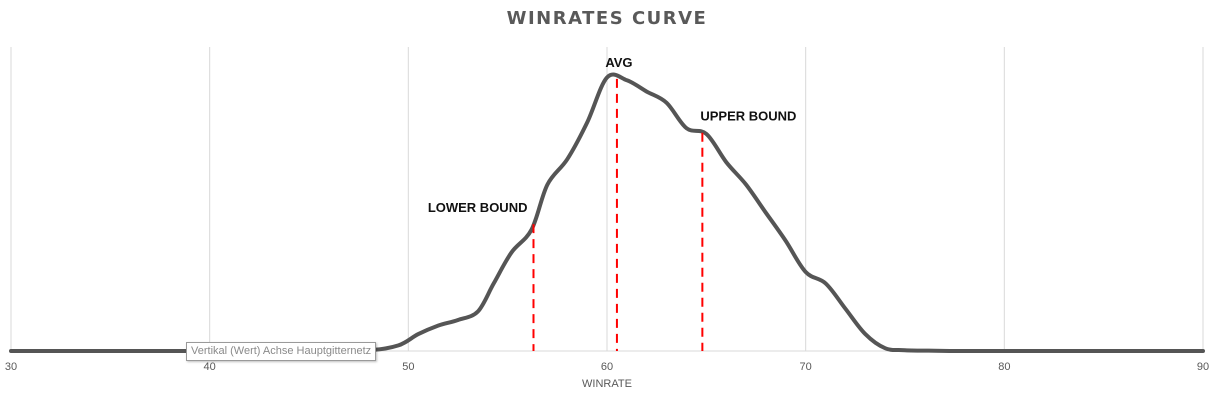 The height and width of the screenshot is (402, 1217). Describe the element at coordinates (210, 367) in the screenshot. I see `x-tick-label: 40` at that location.